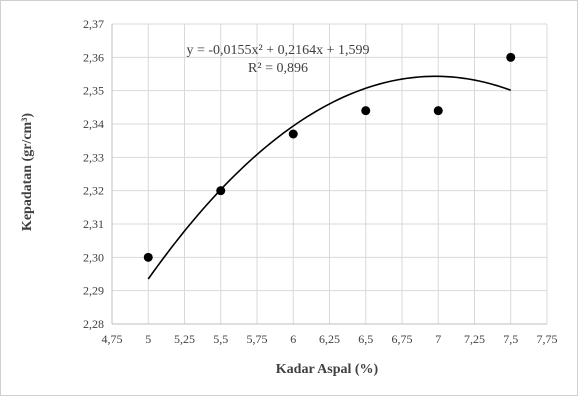 This screenshot has width=578, height=396. What do you see at coordinates (93, 291) in the screenshot?
I see `y-tick-label: 2,29` at bounding box center [93, 291].